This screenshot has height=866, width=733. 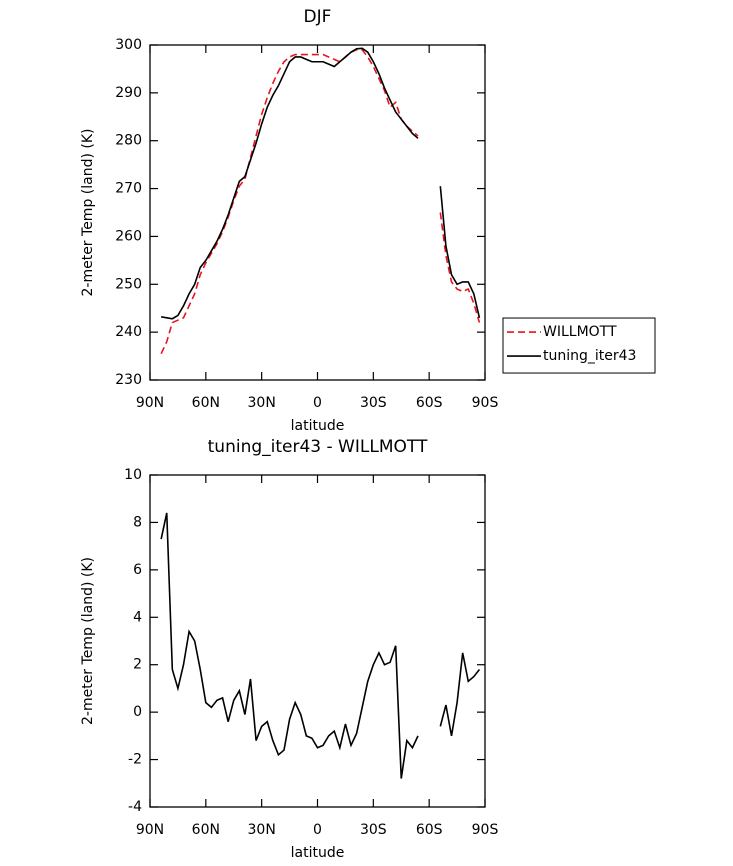 What do you see at coordinates (318, 447) in the screenshot?
I see `chart-title: tuning_iter43 - WILLMOTT` at bounding box center [318, 447].